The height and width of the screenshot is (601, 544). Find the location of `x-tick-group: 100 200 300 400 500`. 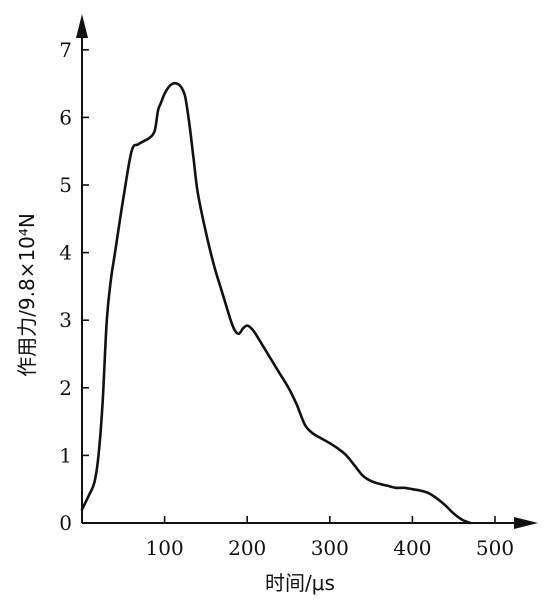

x-tick-group: 100 200 300 400 500 is located at coordinates (330, 538).